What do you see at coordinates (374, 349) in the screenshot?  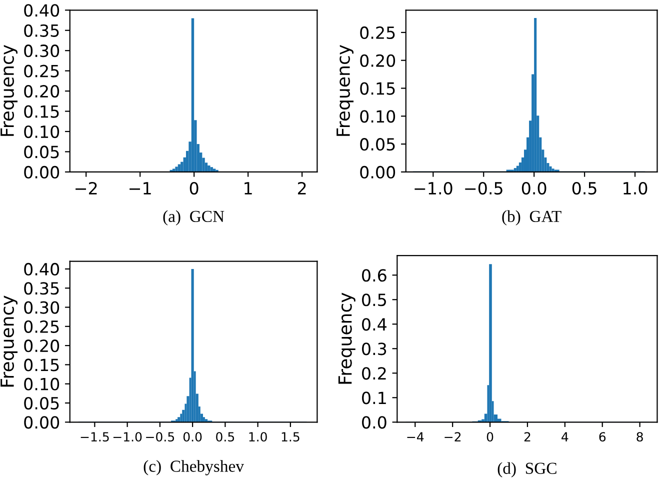 I see `y-tick-label: 0.3` at bounding box center [374, 349].